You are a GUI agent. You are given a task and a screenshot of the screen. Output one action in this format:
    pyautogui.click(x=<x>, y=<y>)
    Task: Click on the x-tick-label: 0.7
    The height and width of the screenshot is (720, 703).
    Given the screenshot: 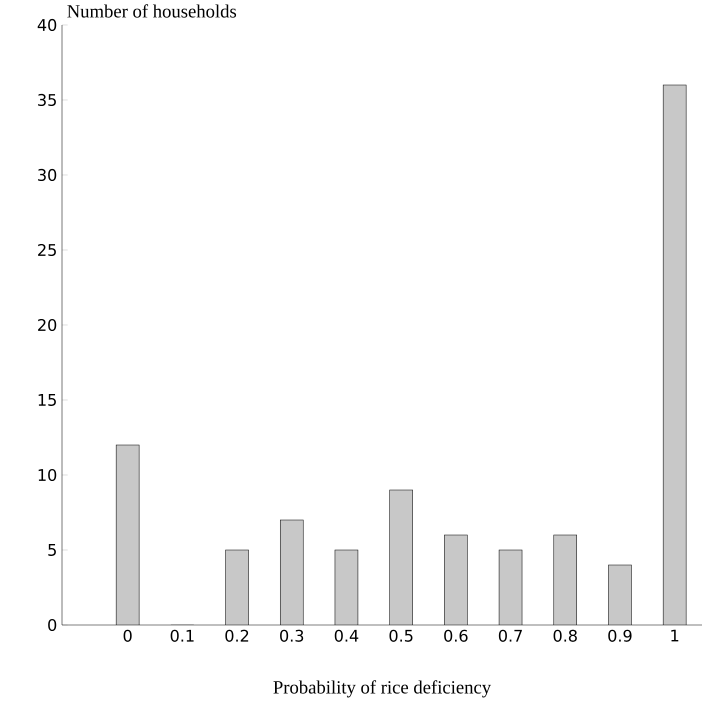 What is the action you would take?
    pyautogui.click(x=510, y=636)
    